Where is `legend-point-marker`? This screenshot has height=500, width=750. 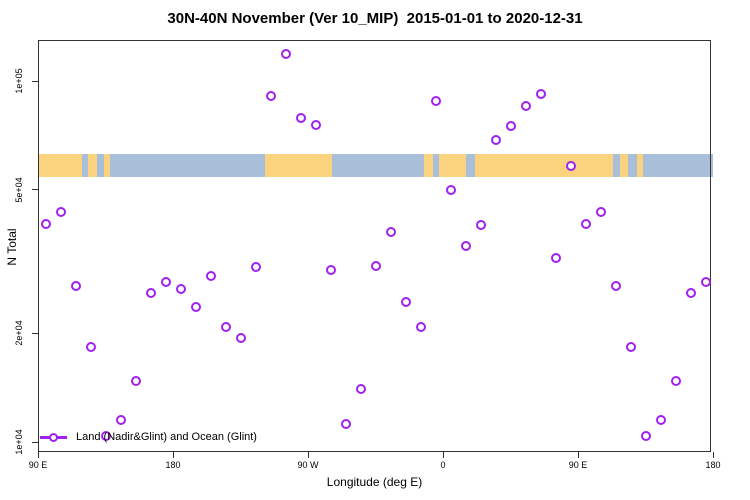 legend-point-marker is located at coordinates (53, 437).